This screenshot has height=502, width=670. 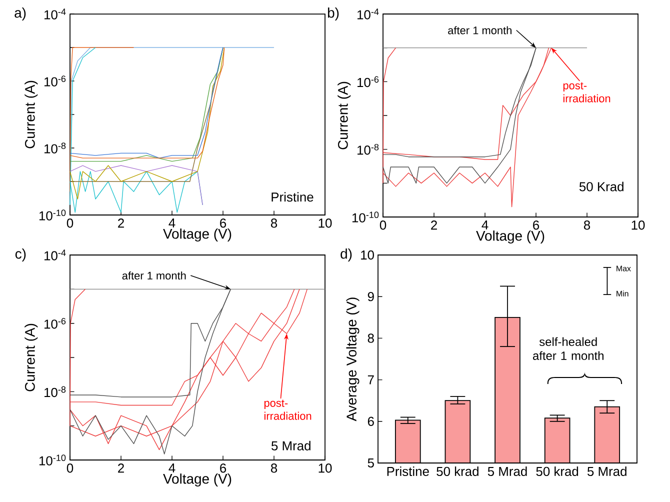 What do you see at coordinates (371, 297) in the screenshot?
I see `y-tick-label: 9` at bounding box center [371, 297].